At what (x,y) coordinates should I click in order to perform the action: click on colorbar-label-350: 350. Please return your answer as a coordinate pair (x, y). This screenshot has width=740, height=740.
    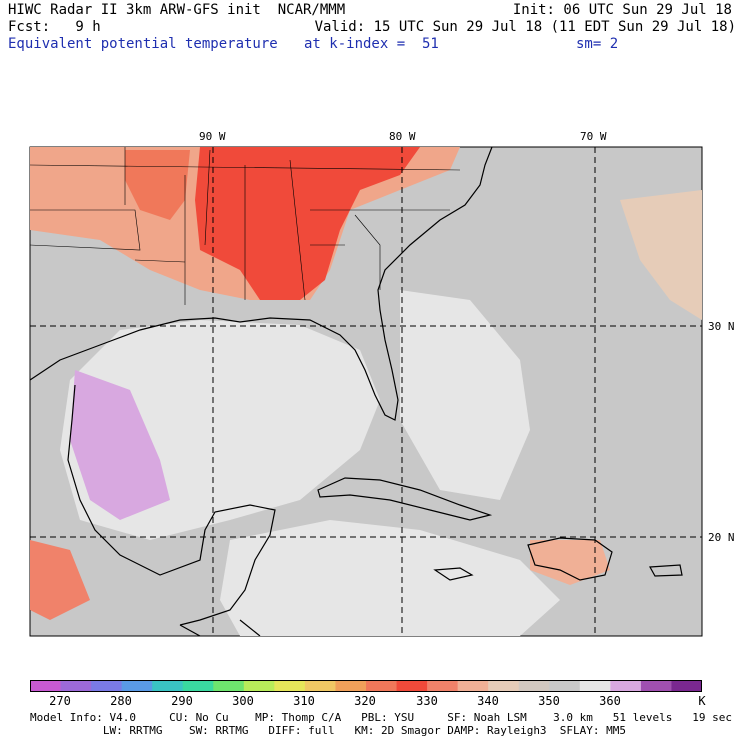
    Looking at the image, I should click on (549, 701).